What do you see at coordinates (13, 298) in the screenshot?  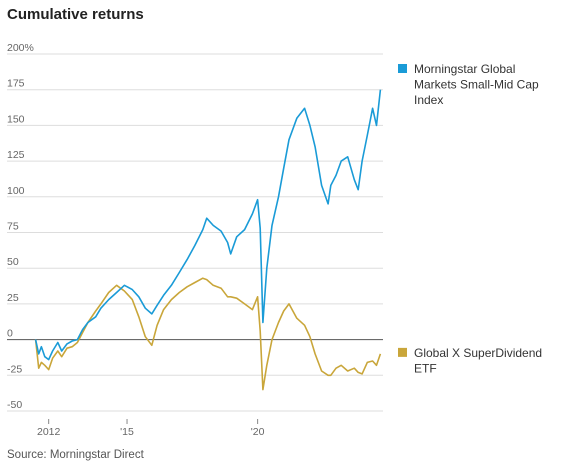 I see `y-tick-label: 25` at bounding box center [13, 298].